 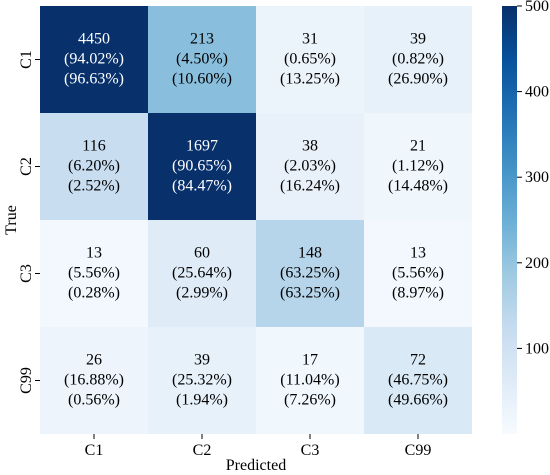 I want to click on cell-col-percent-label: (96.63%), so click(x=94, y=79).